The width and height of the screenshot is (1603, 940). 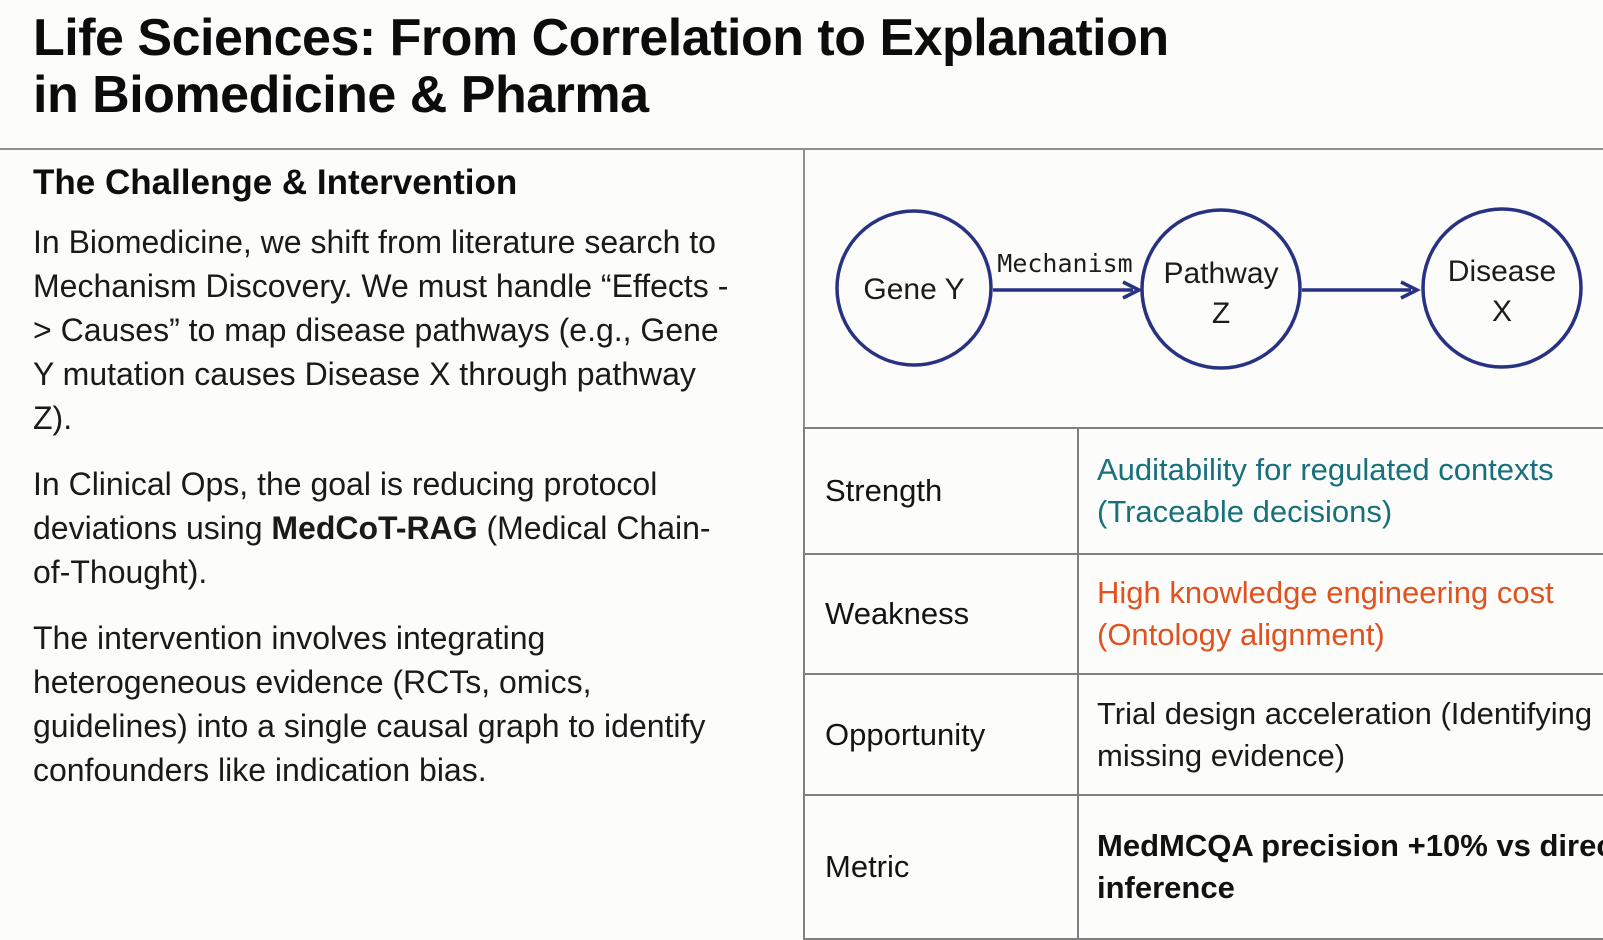 I want to click on node-gene-y-circle, so click(x=914, y=288).